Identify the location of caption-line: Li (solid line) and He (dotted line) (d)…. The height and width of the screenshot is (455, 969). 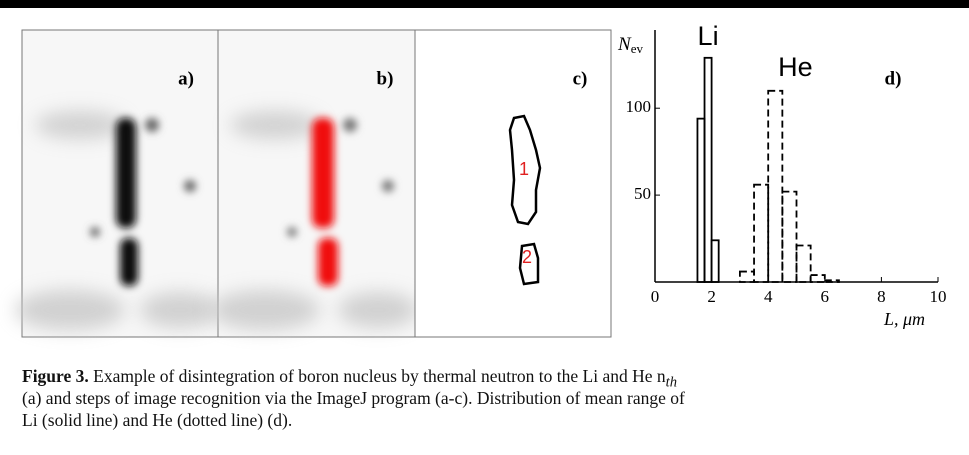
(157, 420).